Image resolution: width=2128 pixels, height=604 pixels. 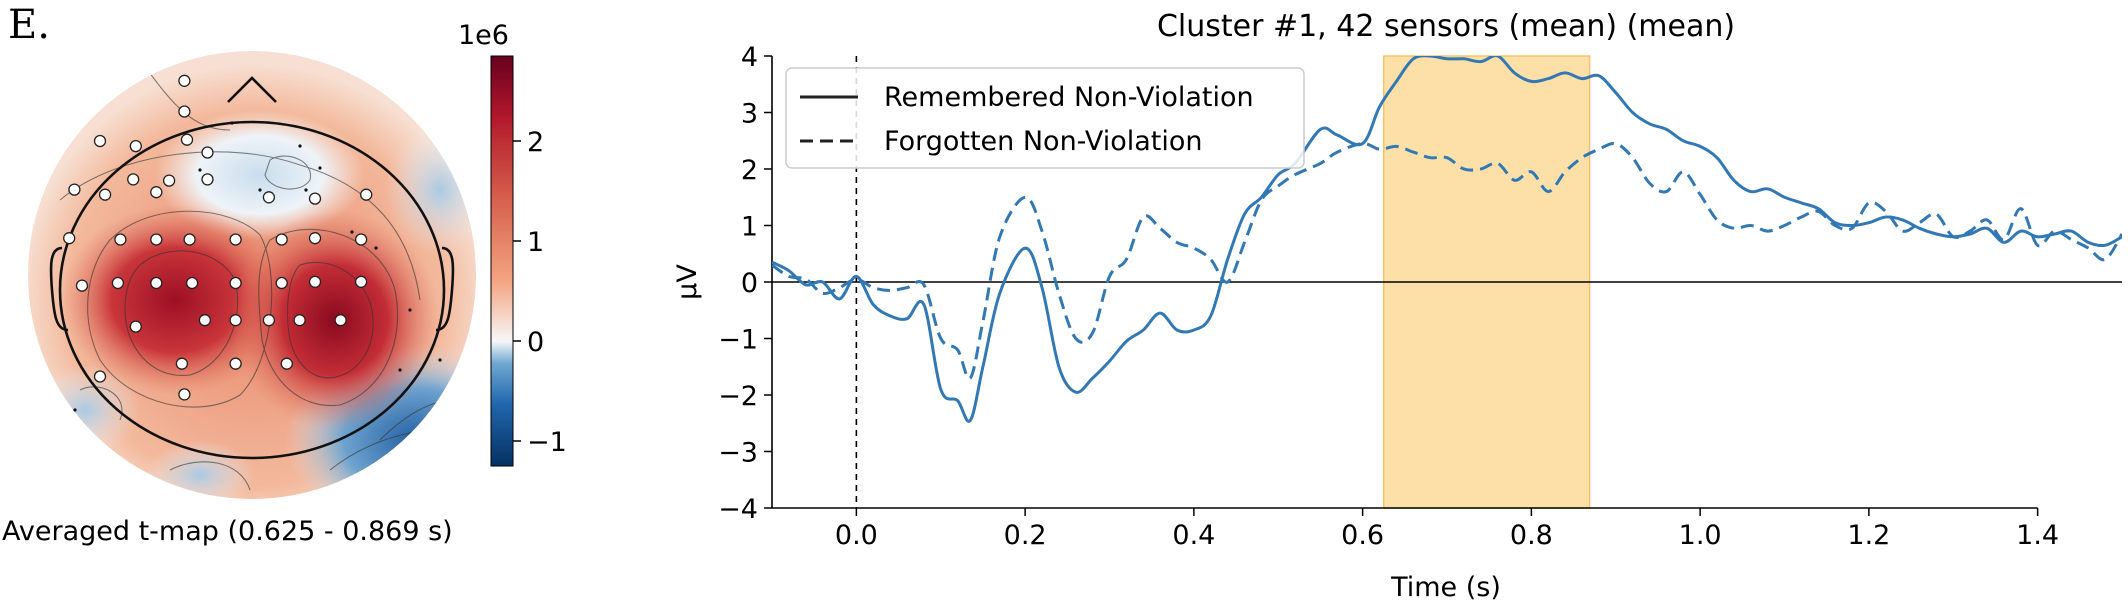 I want to click on y-tick-label: 4, so click(x=749, y=57).